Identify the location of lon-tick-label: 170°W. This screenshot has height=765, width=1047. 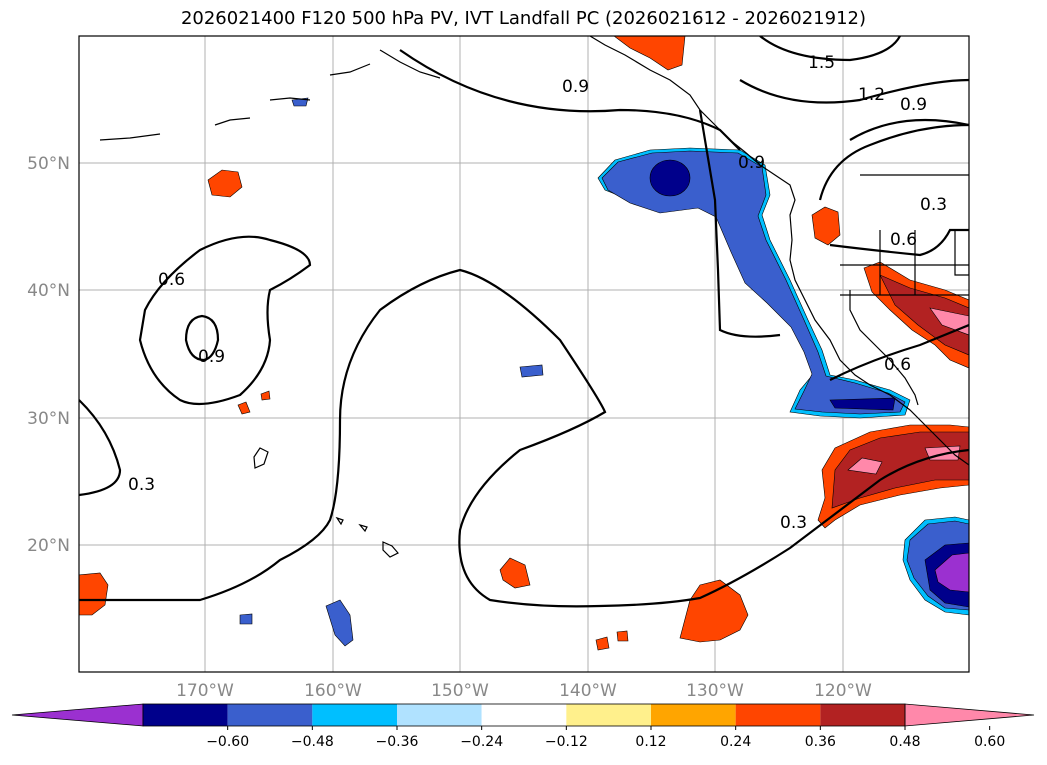
(205, 691).